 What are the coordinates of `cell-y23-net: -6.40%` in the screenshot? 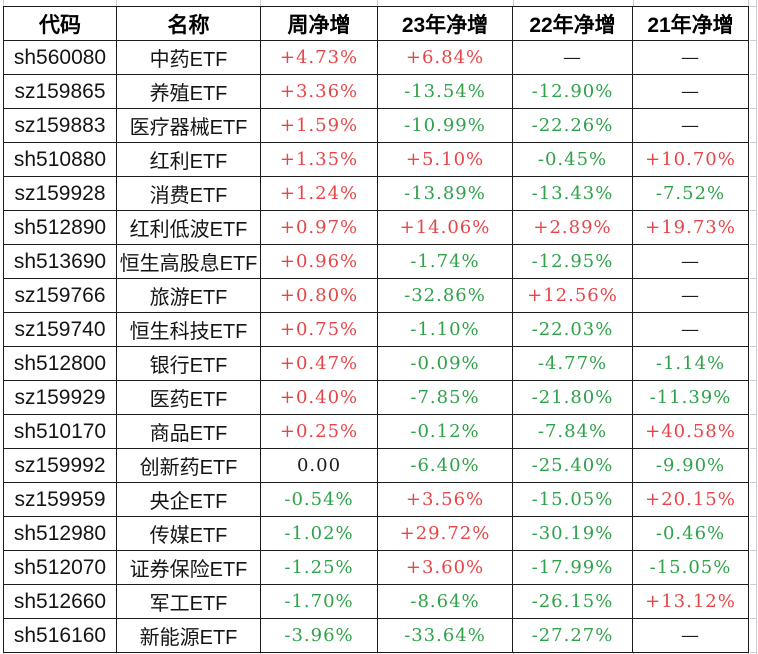 It's located at (445, 465).